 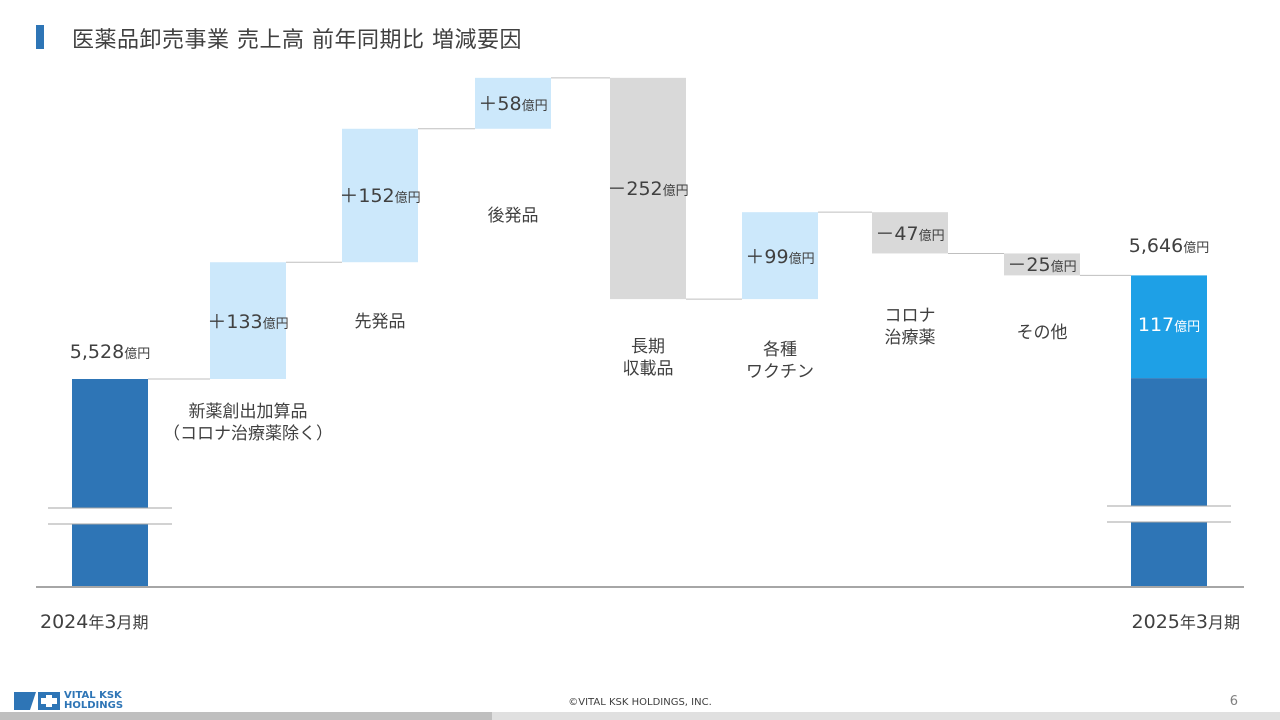 I want to click on logo-line-2: HOLDINGS, so click(x=94, y=705).